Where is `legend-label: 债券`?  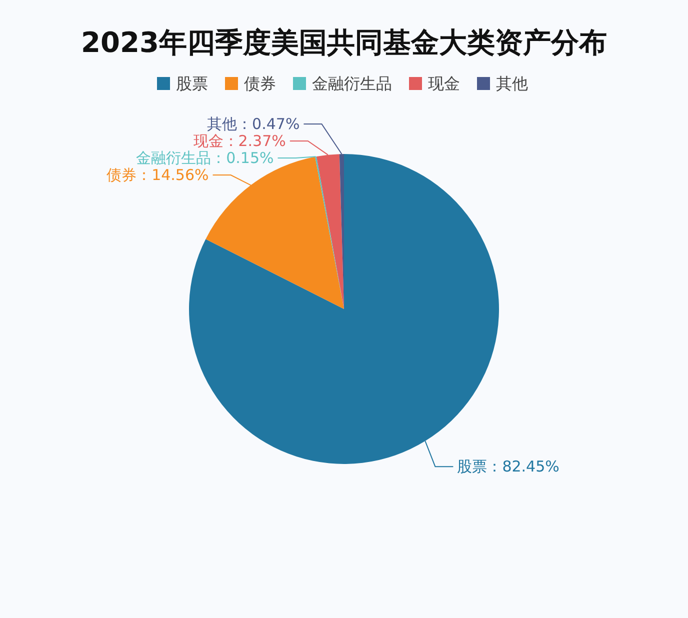
legend-label: 债券 is located at coordinates (260, 83).